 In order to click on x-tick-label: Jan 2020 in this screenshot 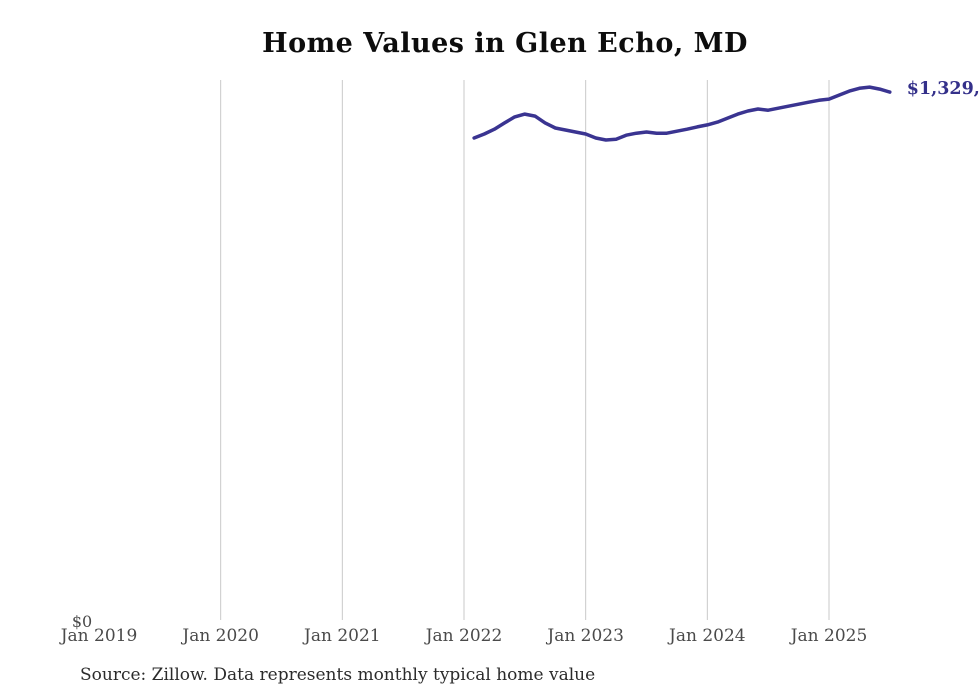, I will do `click(219, 636)`.